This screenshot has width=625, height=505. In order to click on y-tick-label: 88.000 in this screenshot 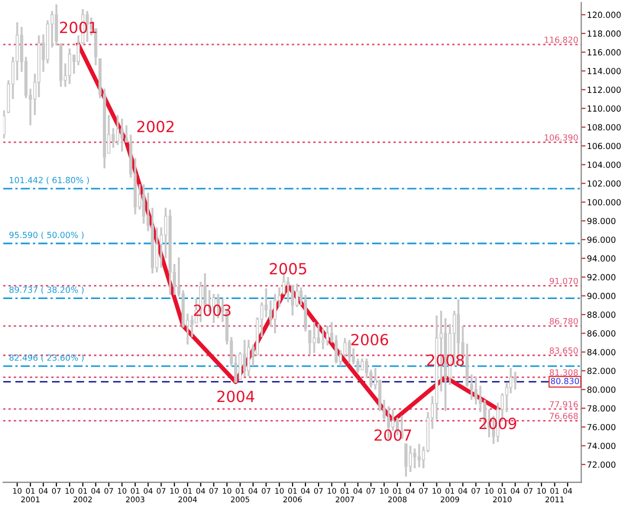, I will do `click(601, 315)`.